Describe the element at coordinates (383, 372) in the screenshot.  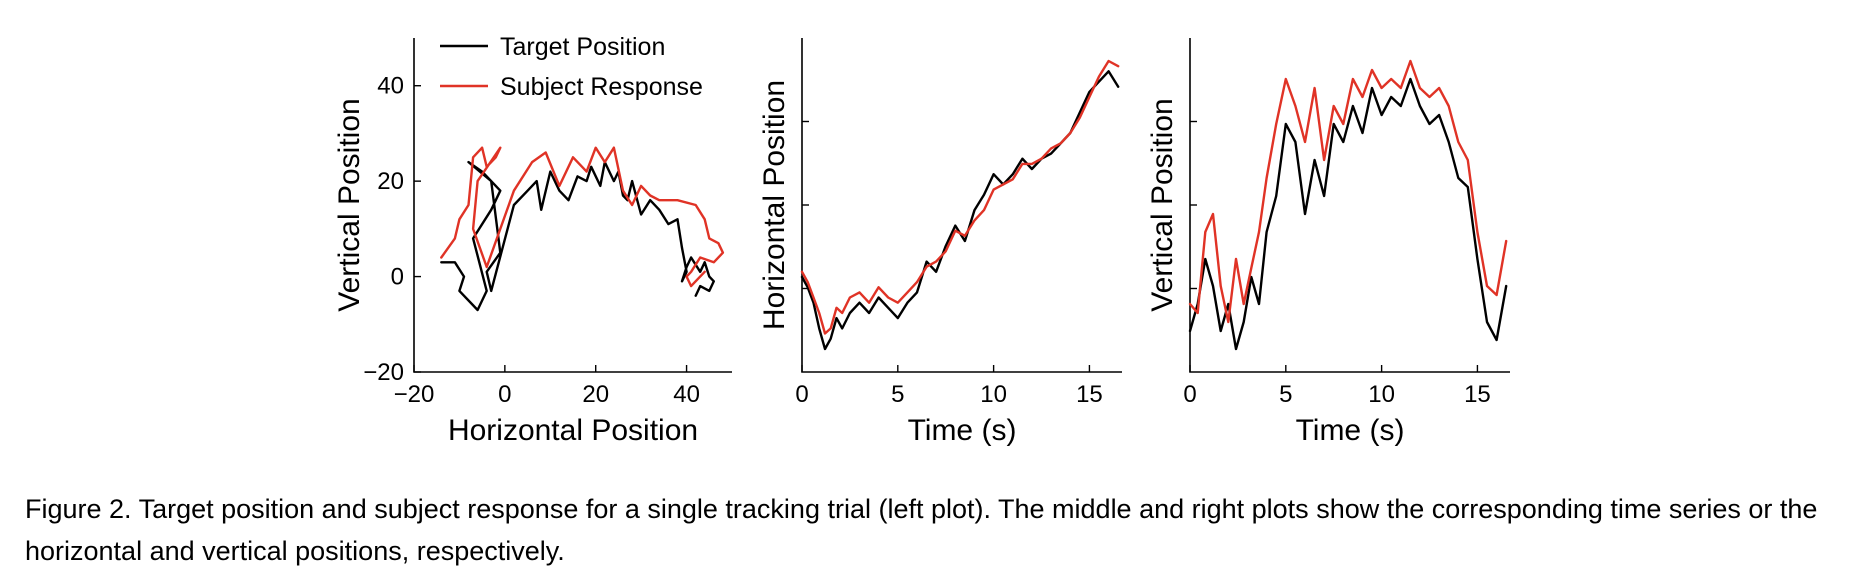
I see `y-tick-label: −20` at that location.